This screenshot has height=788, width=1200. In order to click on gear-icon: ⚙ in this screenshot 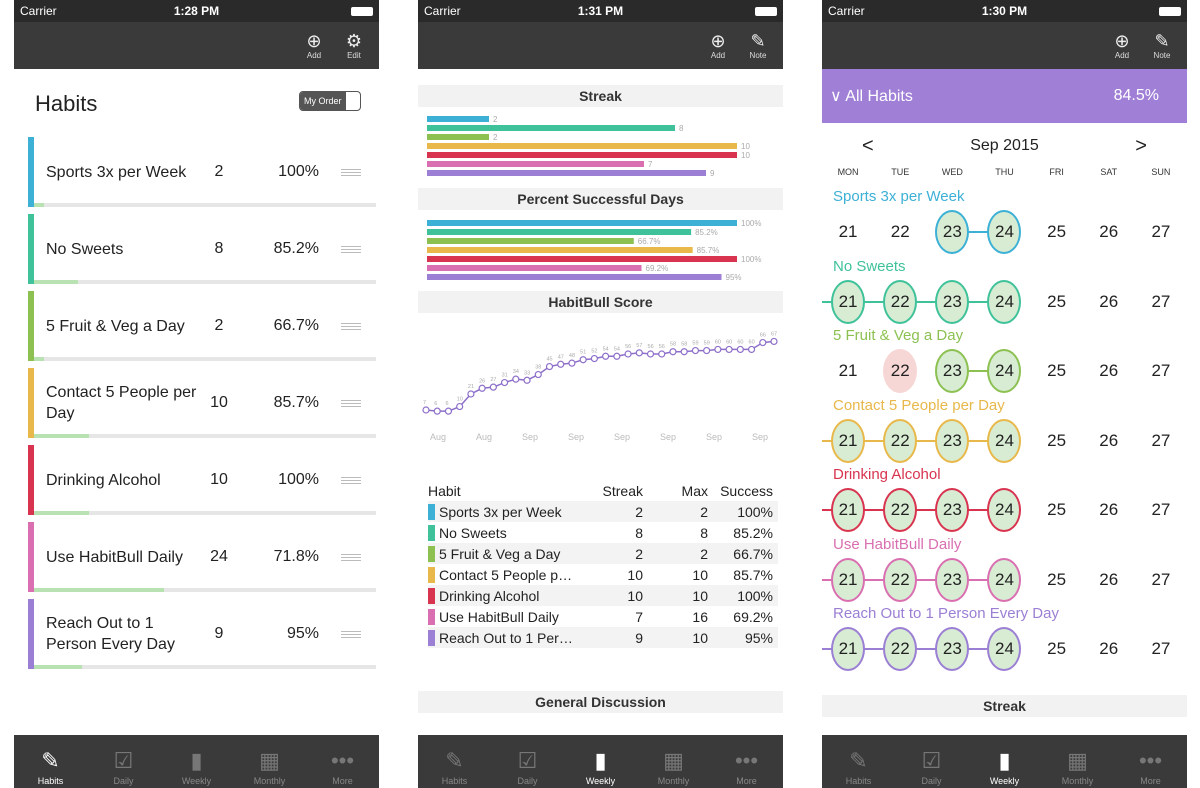, I will do `click(354, 41)`.